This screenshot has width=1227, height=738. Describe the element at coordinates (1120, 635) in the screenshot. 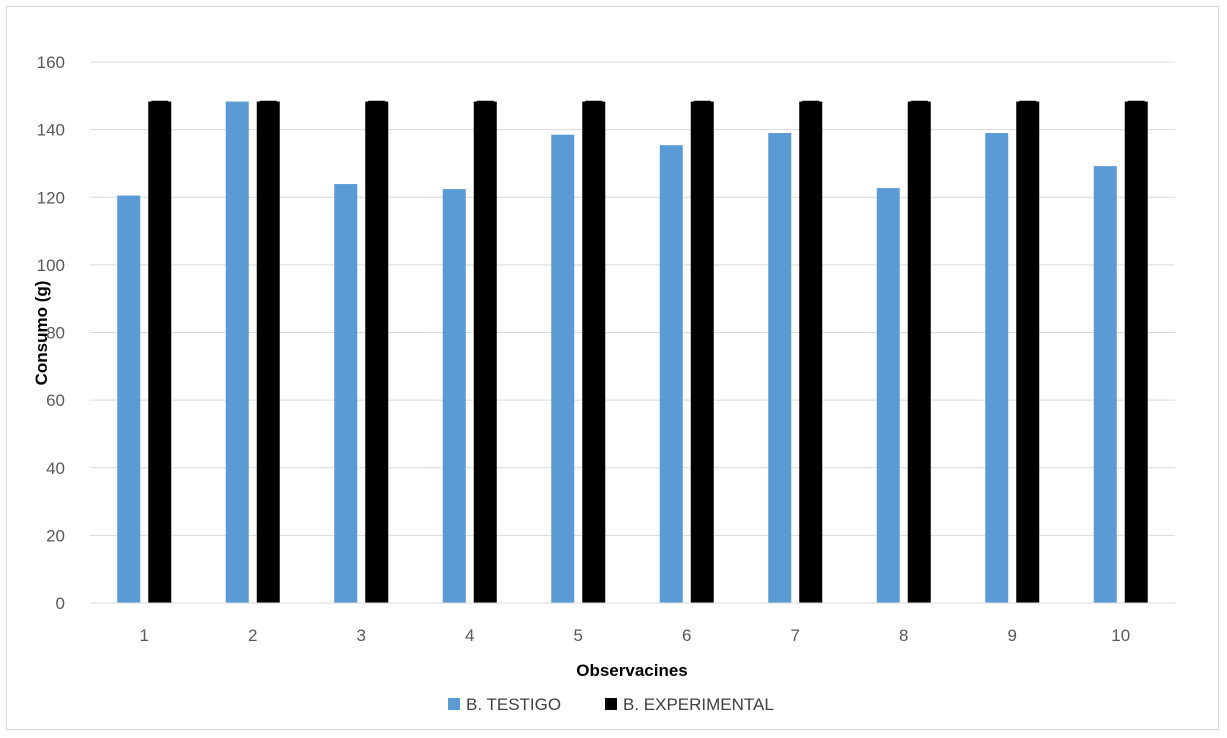

I see `x-tick-label: 10` at that location.